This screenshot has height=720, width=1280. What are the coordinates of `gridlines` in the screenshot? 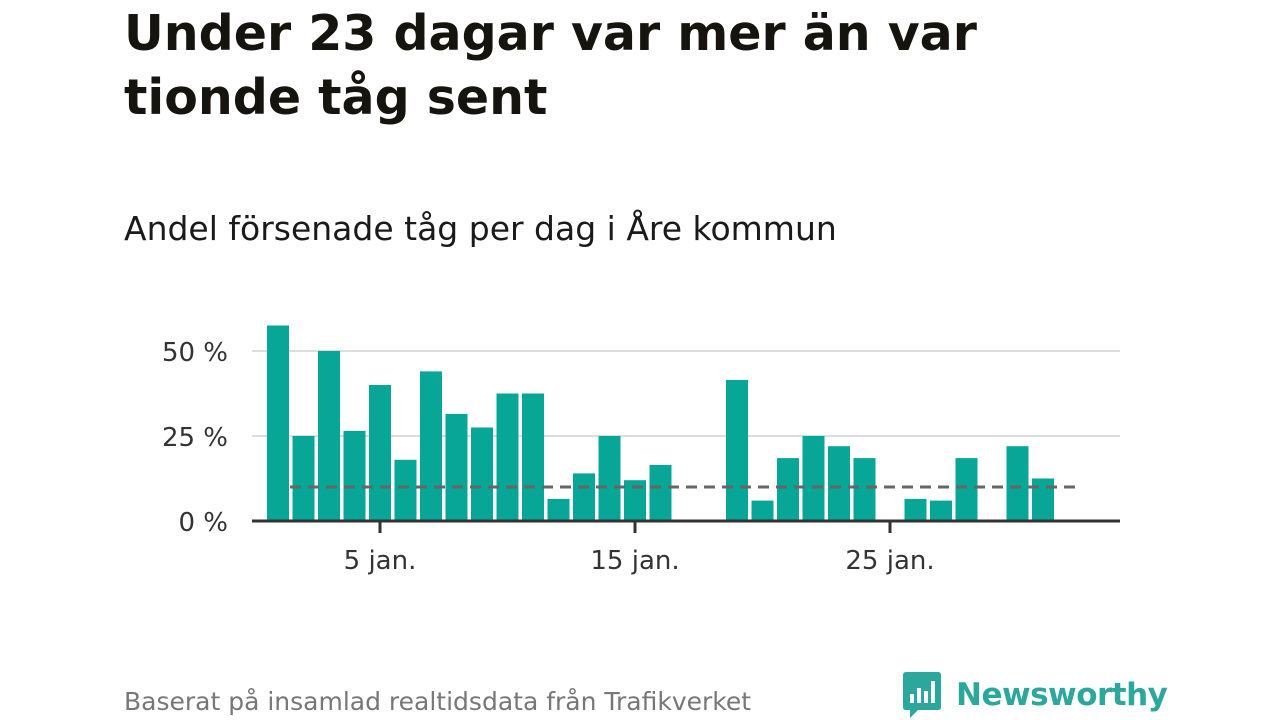 It's located at (686, 393).